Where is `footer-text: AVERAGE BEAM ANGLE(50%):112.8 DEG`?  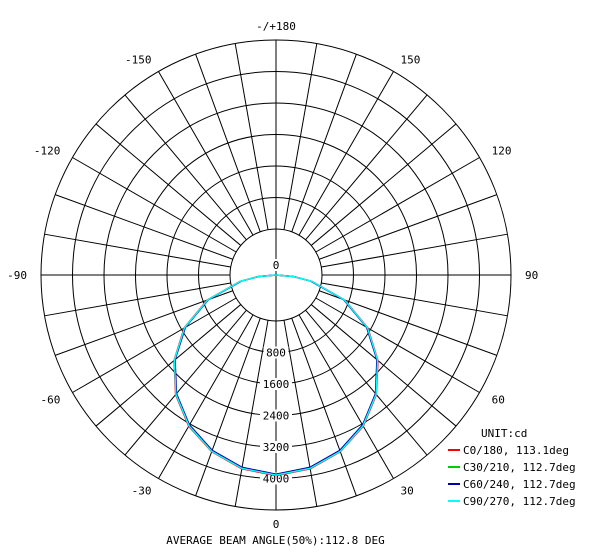 footer-text: AVERAGE BEAM ANGLE(50%):112.8 DEG is located at coordinates (275, 540).